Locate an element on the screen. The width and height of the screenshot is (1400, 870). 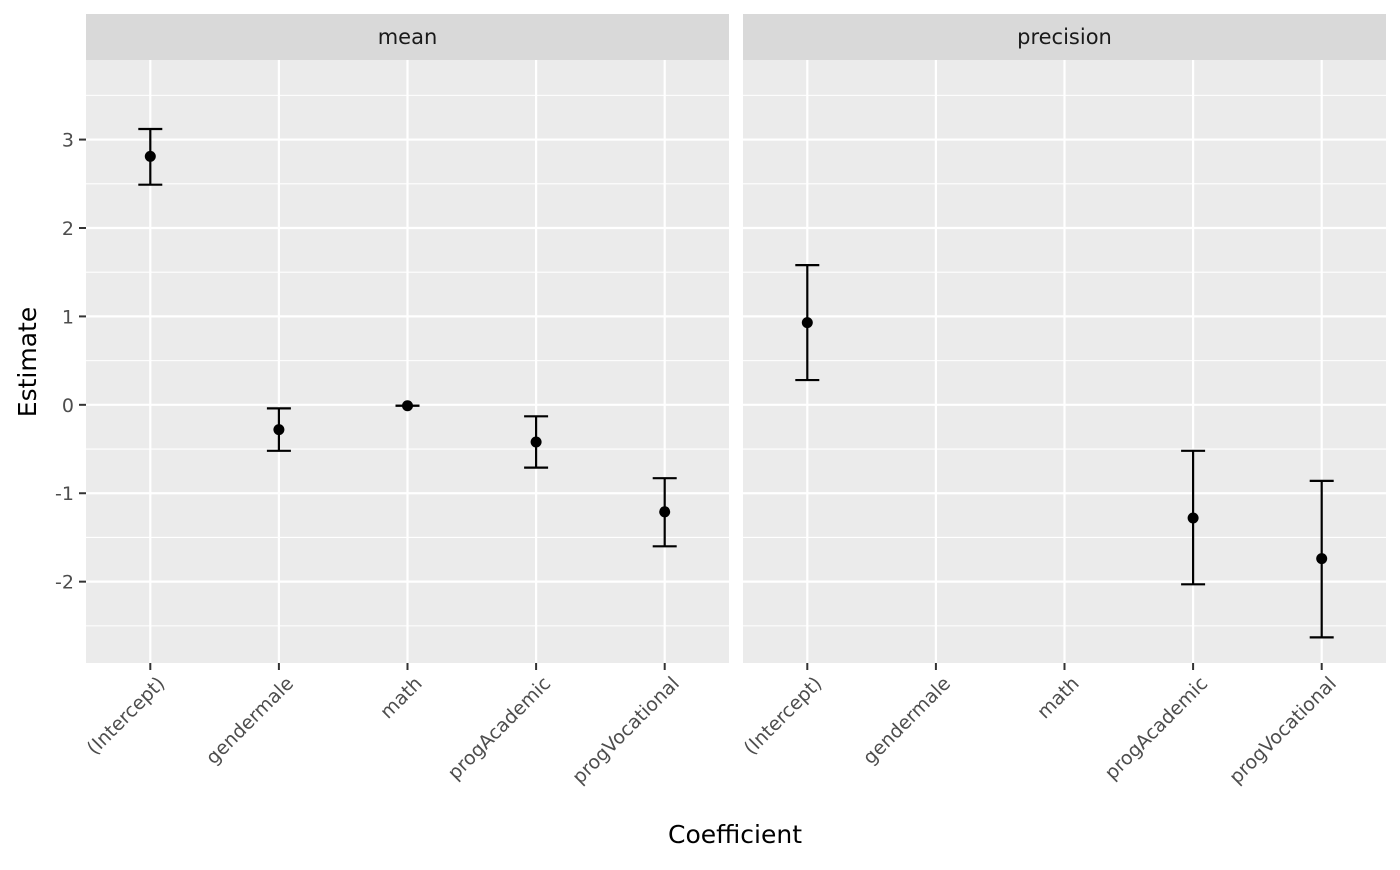
y-tick-label: 2 is located at coordinates (68, 229).